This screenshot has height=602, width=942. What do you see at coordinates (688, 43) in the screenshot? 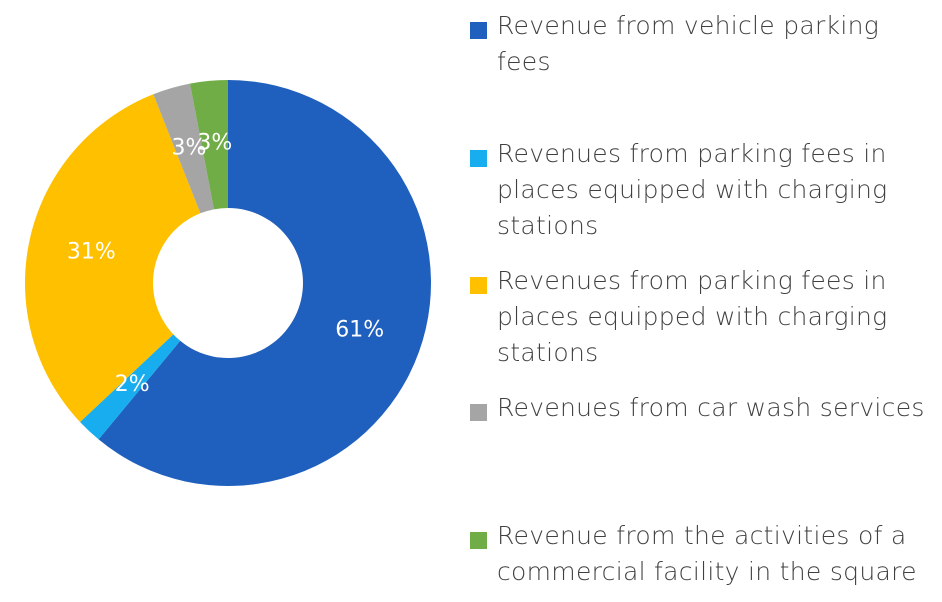
I see `legend-label: Revenue from vehicle parking fees` at bounding box center [688, 43].